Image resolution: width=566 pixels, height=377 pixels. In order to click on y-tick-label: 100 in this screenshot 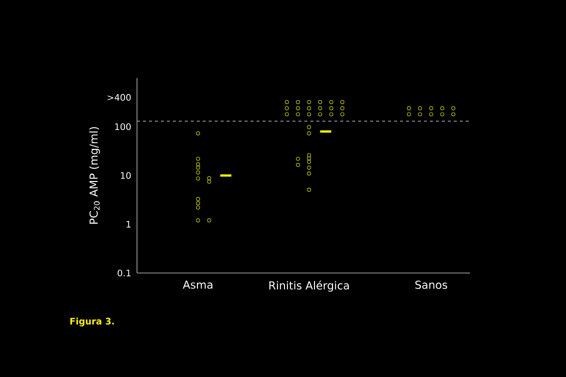, I will do `click(123, 126)`.